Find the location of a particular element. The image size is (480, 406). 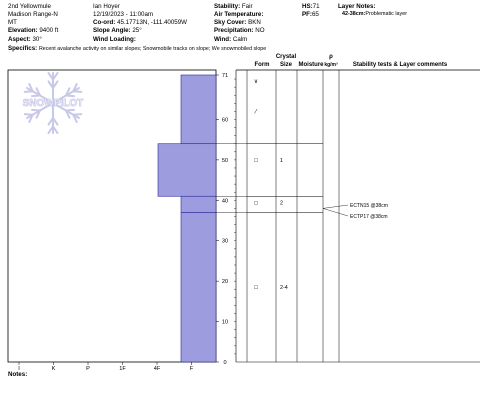

wind-loading-row: Wind Loading: is located at coordinates (114, 39).